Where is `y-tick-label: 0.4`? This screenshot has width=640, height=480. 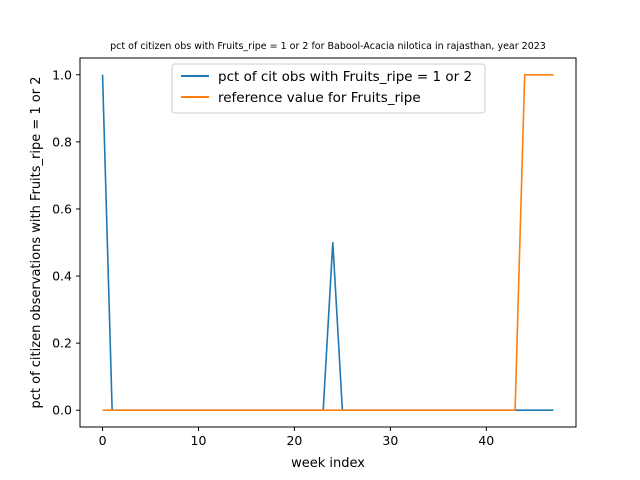 y-tick-label: 0.4 is located at coordinates (62, 276).